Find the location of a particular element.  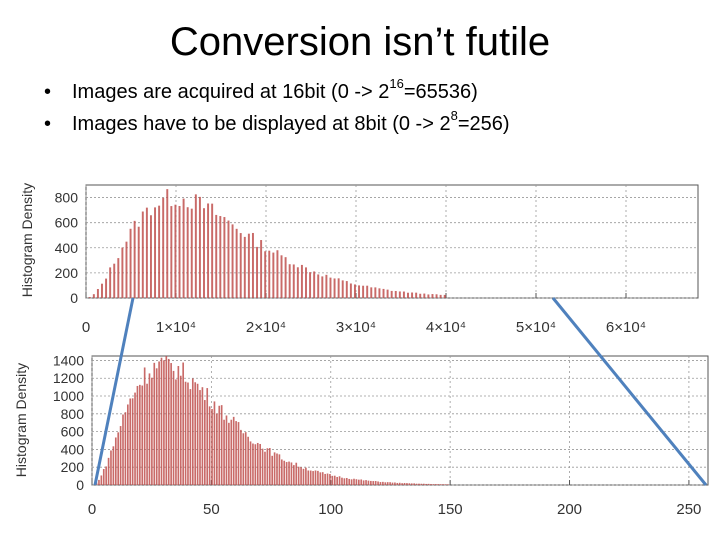

bottom-histogram-ytick-label: 1200 is located at coordinates (68, 378).